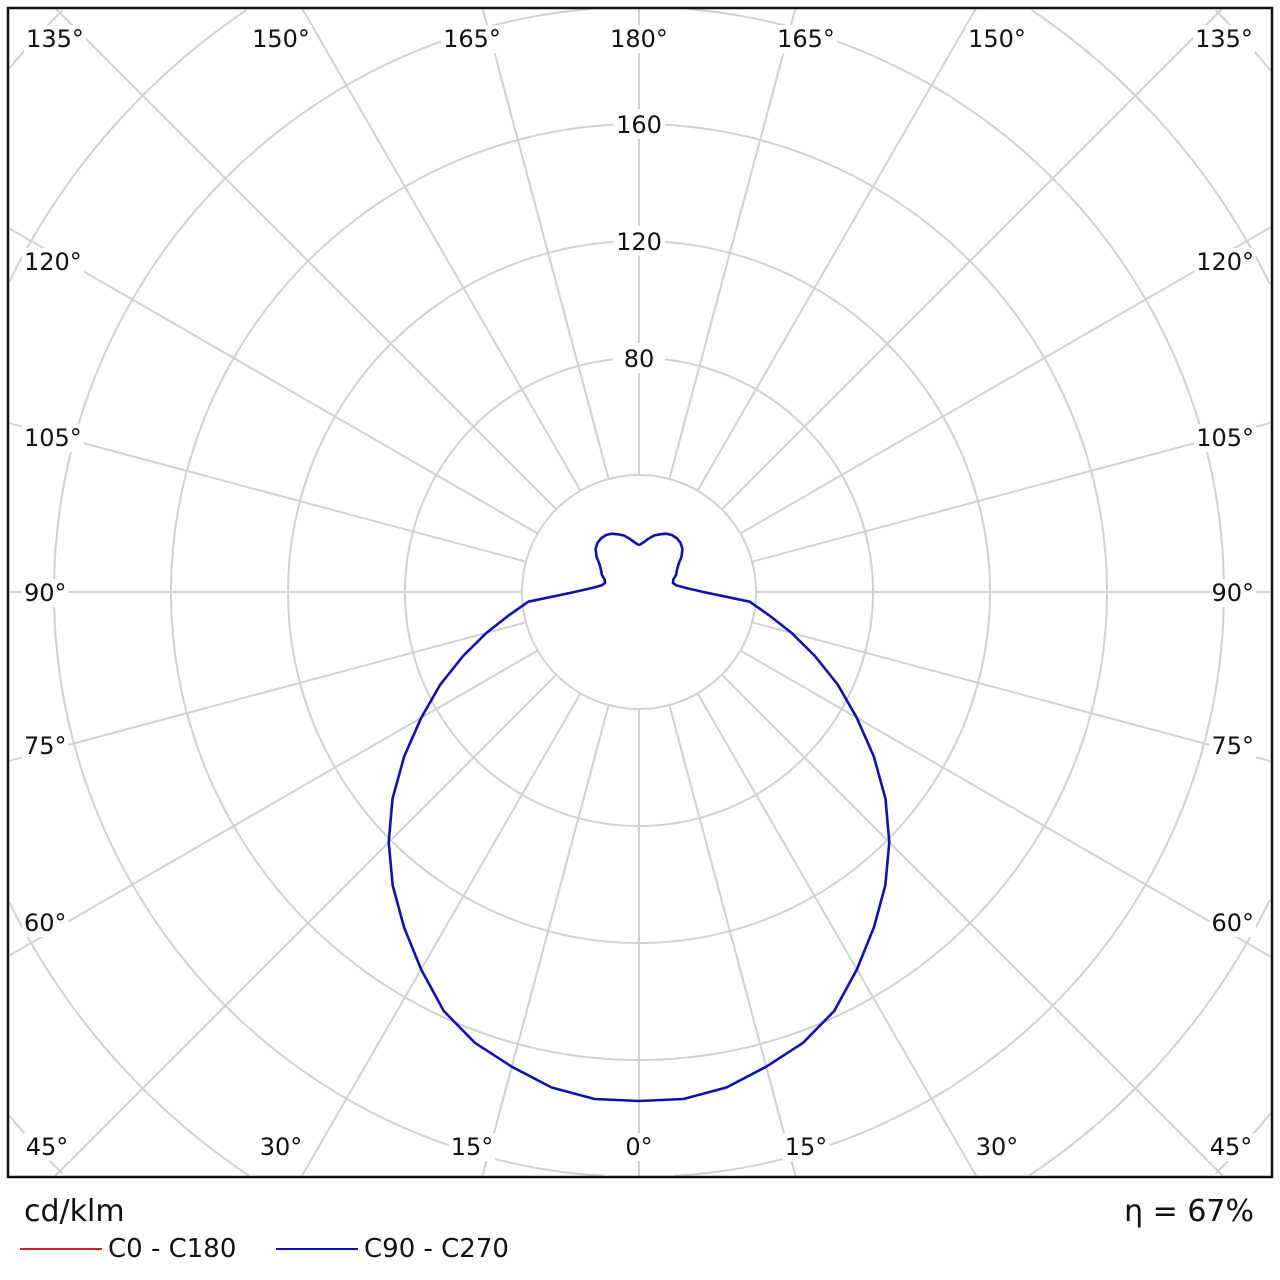 This screenshot has width=1280, height=1280. I want to click on legend-label: C90 - C270, so click(436, 1249).